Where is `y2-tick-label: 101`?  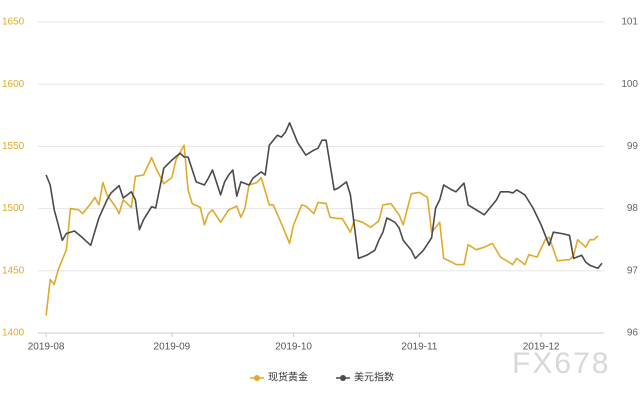
y2-tick-label: 101 is located at coordinates (629, 22).